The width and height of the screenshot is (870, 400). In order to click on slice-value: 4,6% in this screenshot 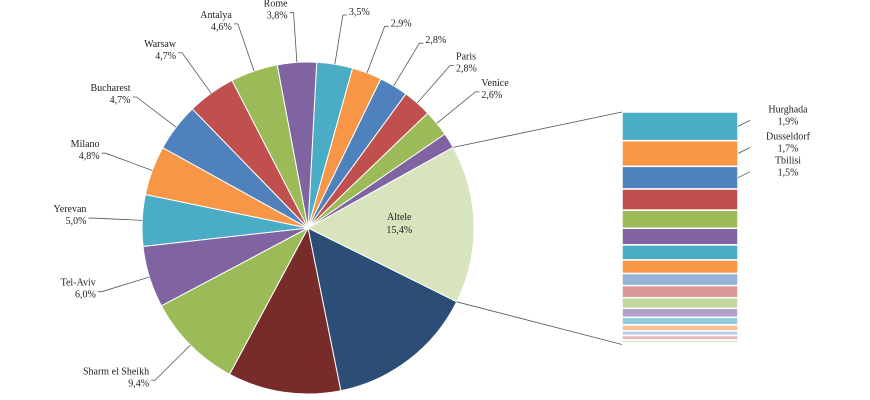, I will do `click(221, 27)`.